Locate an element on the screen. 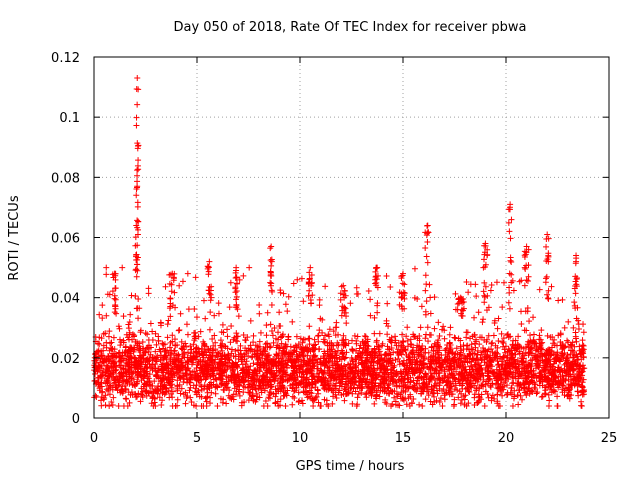 This screenshot has width=640, height=480. y-tick-label: 0.04 is located at coordinates (65, 299).